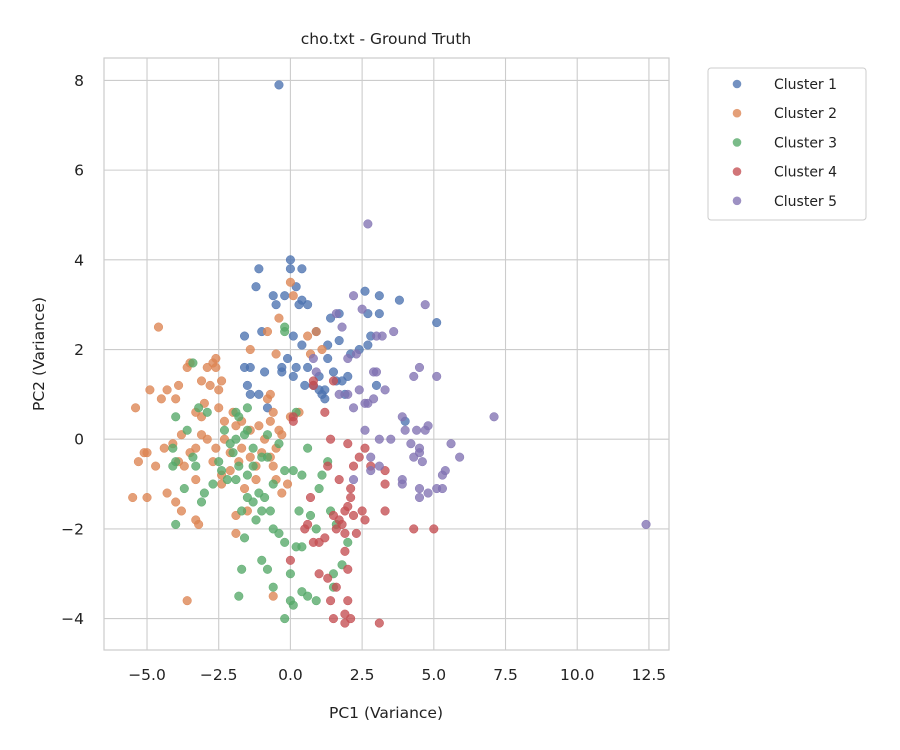 The height and width of the screenshot is (750, 900). Describe the element at coordinates (805, 114) in the screenshot. I see `legend-label: Cluster 2` at that location.